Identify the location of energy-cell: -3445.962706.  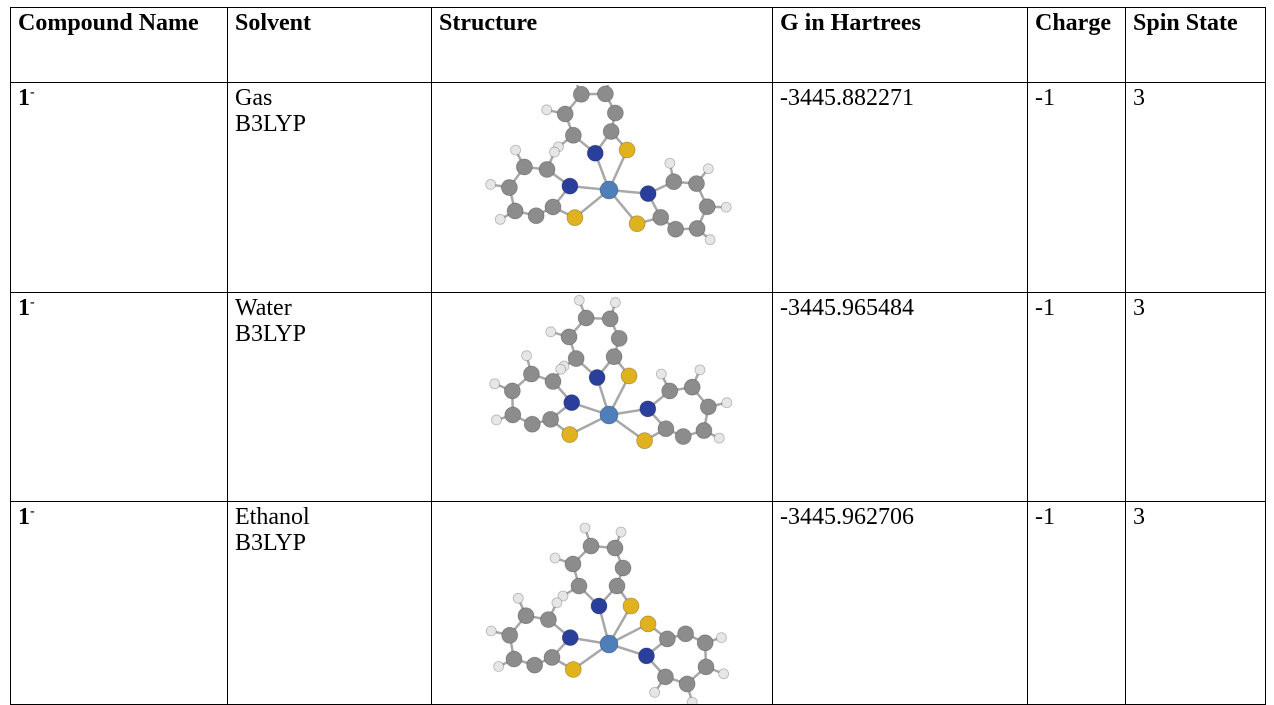
(900, 603).